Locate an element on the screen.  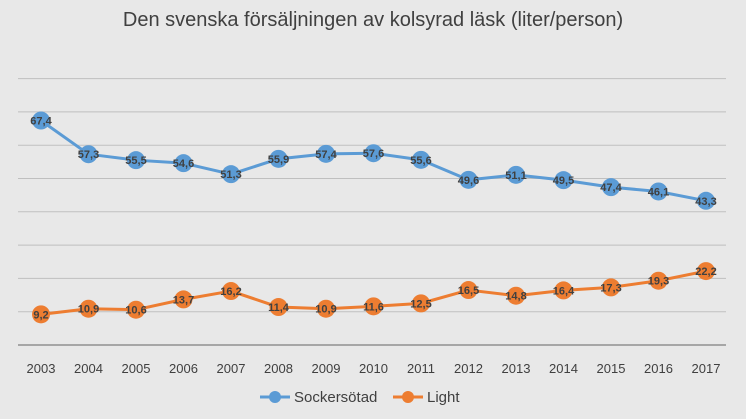
data-label: 10,6 is located at coordinates (135, 311).